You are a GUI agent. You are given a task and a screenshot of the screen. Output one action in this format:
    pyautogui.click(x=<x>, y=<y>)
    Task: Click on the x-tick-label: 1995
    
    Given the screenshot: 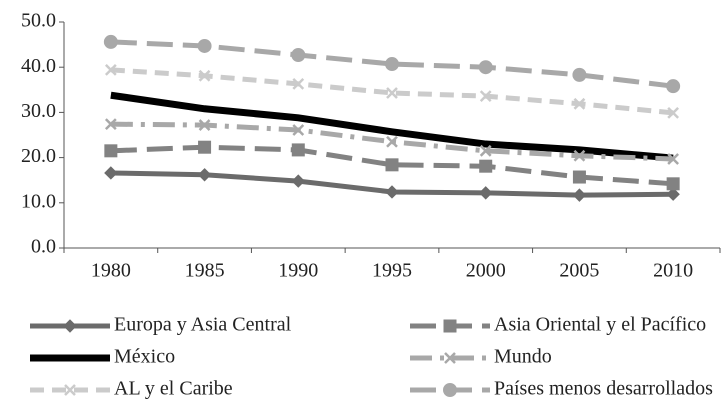 What is the action you would take?
    pyautogui.click(x=392, y=271)
    